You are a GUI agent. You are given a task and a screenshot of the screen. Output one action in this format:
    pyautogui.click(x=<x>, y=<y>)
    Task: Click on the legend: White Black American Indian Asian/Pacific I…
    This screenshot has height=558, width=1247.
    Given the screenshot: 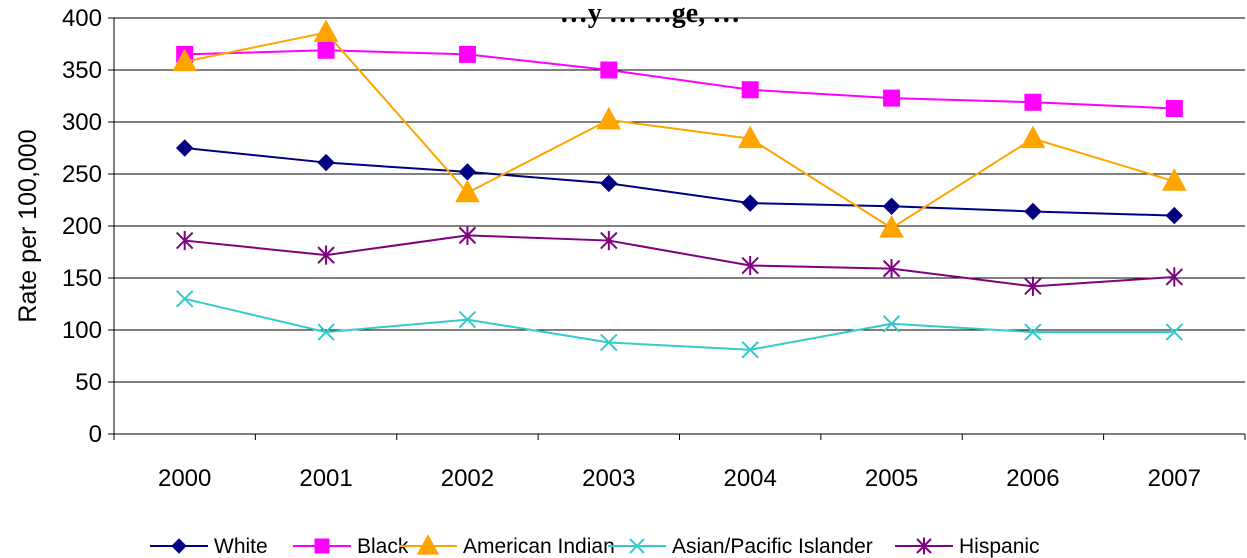 What is the action you would take?
    pyautogui.click(x=595, y=546)
    